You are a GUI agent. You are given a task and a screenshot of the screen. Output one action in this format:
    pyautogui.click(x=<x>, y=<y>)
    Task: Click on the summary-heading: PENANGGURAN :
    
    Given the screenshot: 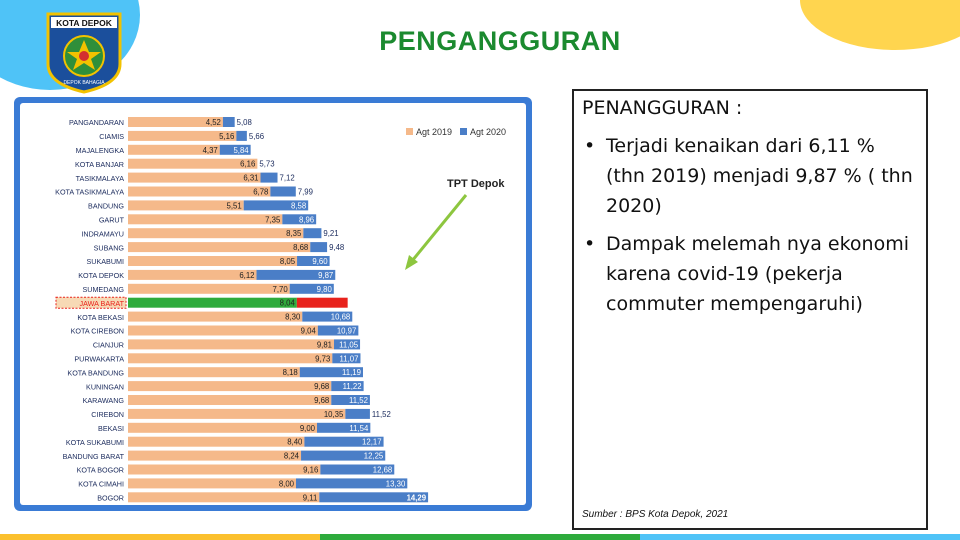 What is the action you would take?
    pyautogui.click(x=662, y=108)
    